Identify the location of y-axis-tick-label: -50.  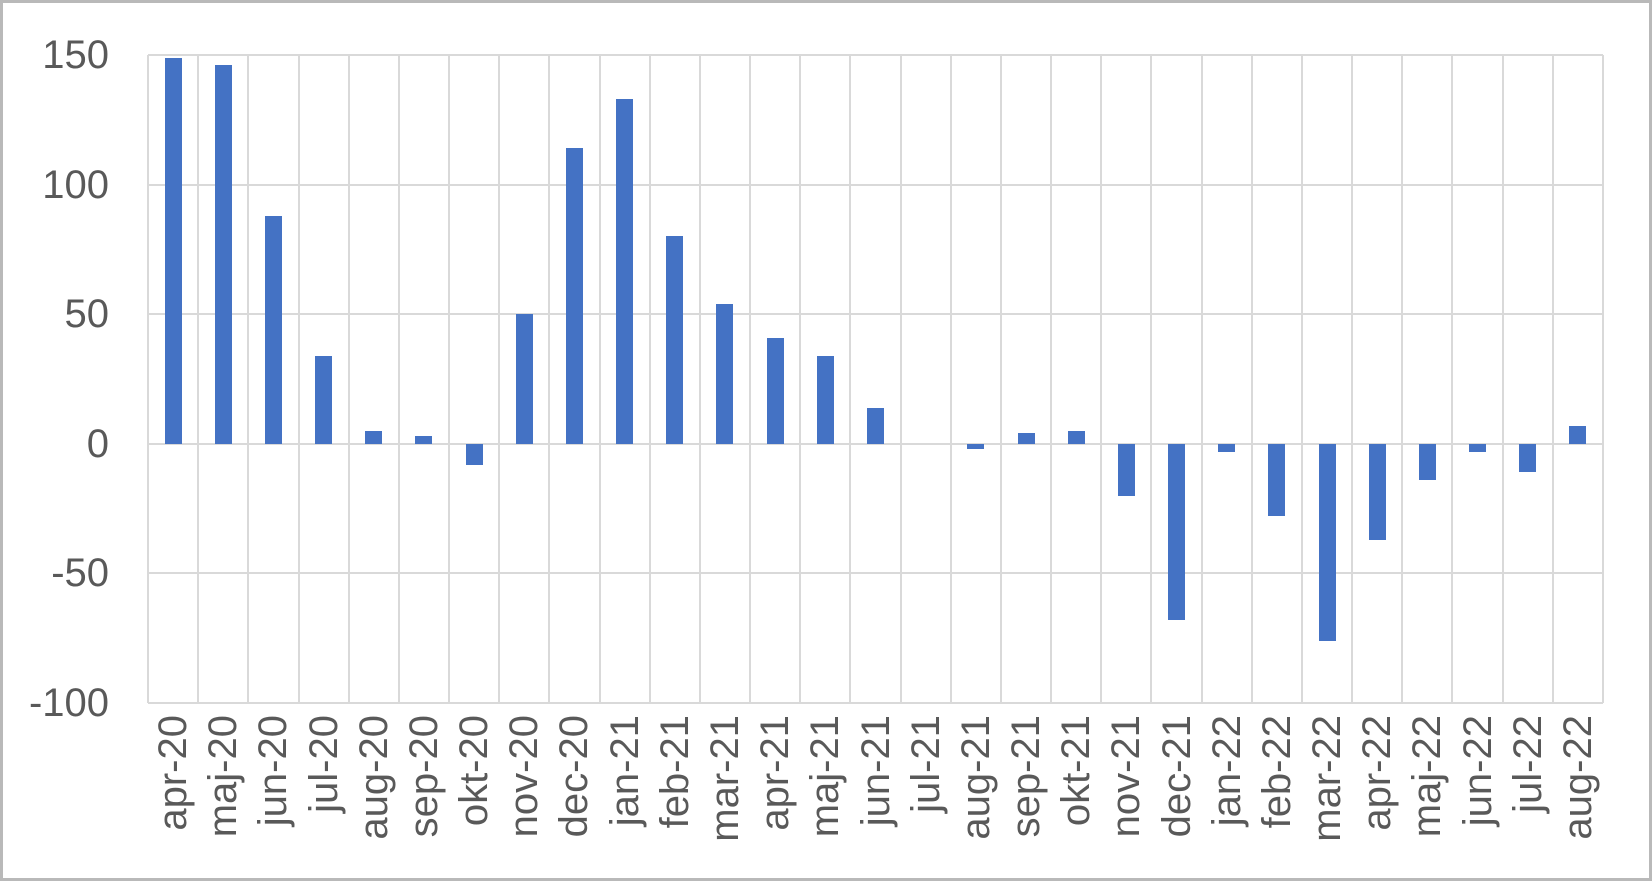
(80, 573).